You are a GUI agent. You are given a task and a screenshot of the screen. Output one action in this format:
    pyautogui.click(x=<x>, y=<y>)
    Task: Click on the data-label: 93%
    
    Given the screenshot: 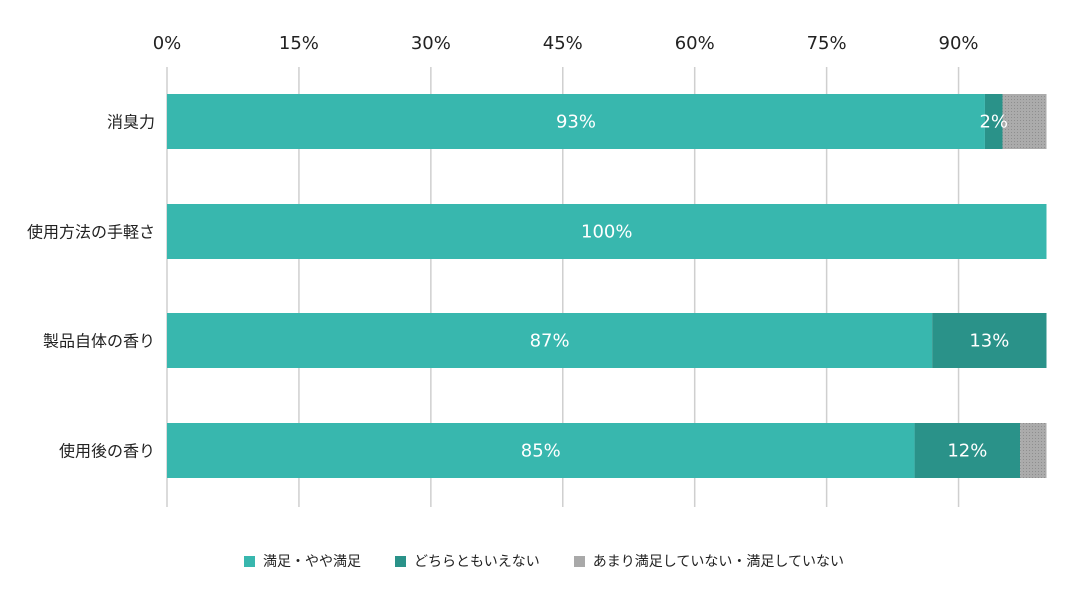 What is the action you would take?
    pyautogui.click(x=576, y=122)
    